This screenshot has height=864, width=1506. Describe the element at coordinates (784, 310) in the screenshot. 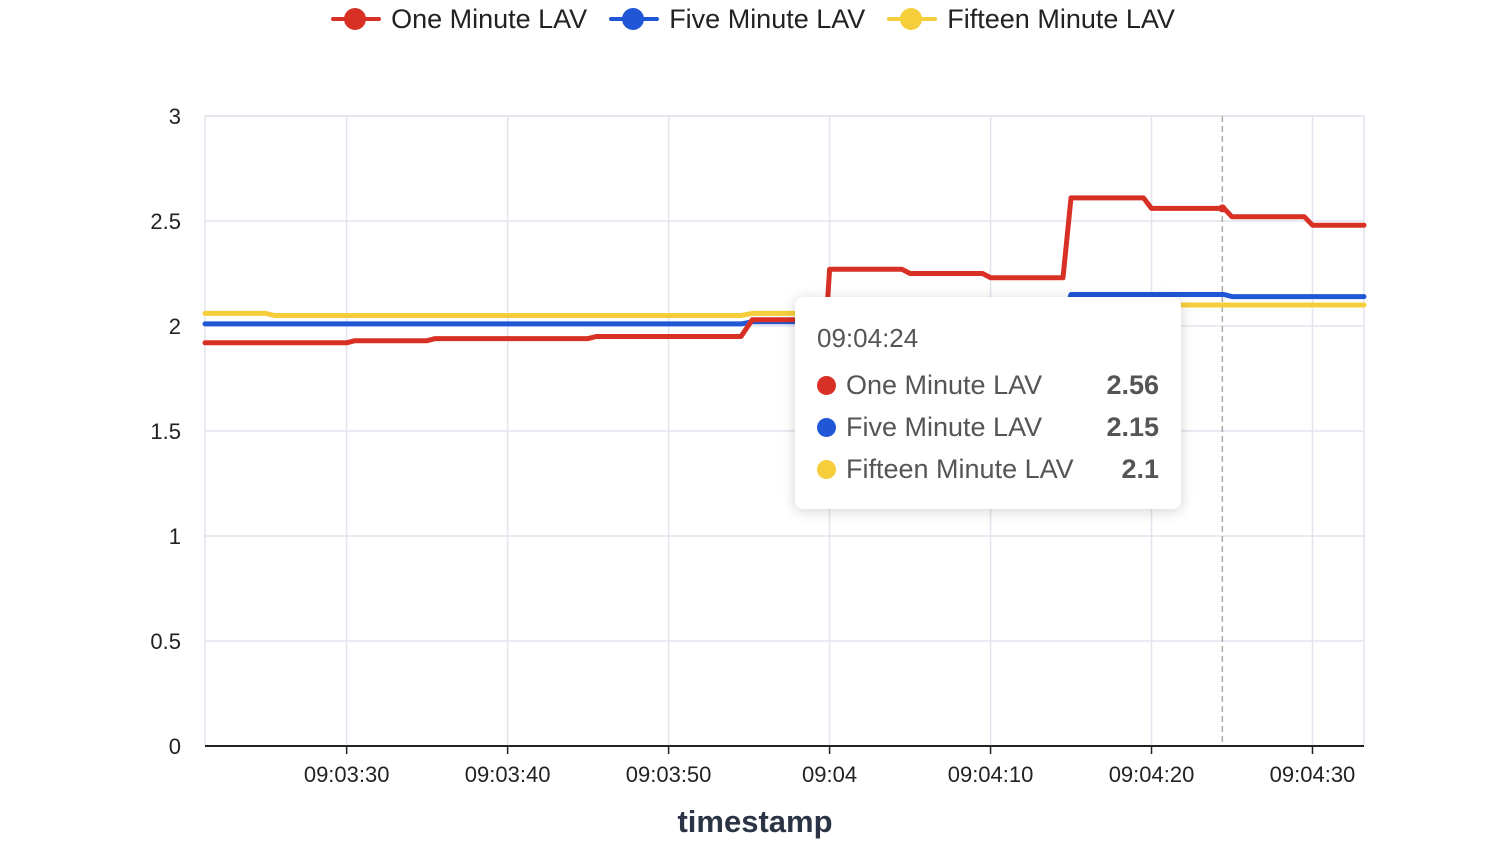

I see `series-line-fifteen-minute-lav` at that location.